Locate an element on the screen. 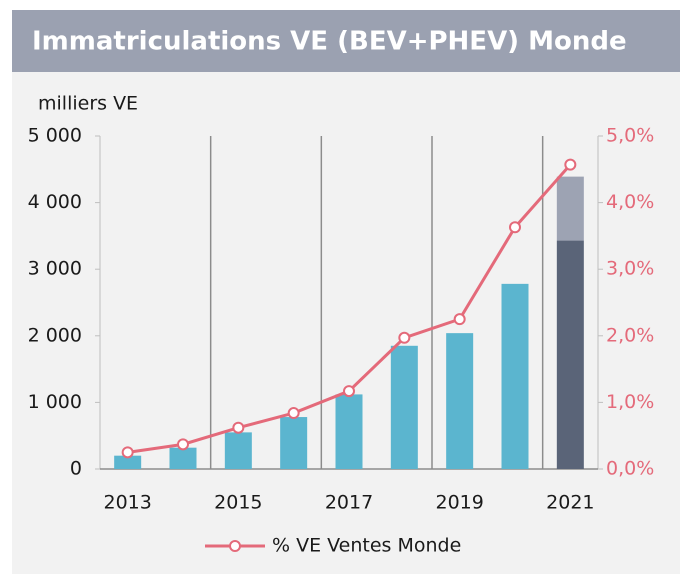 The image size is (691, 580). y-tick-label: 4 000 is located at coordinates (55, 202).